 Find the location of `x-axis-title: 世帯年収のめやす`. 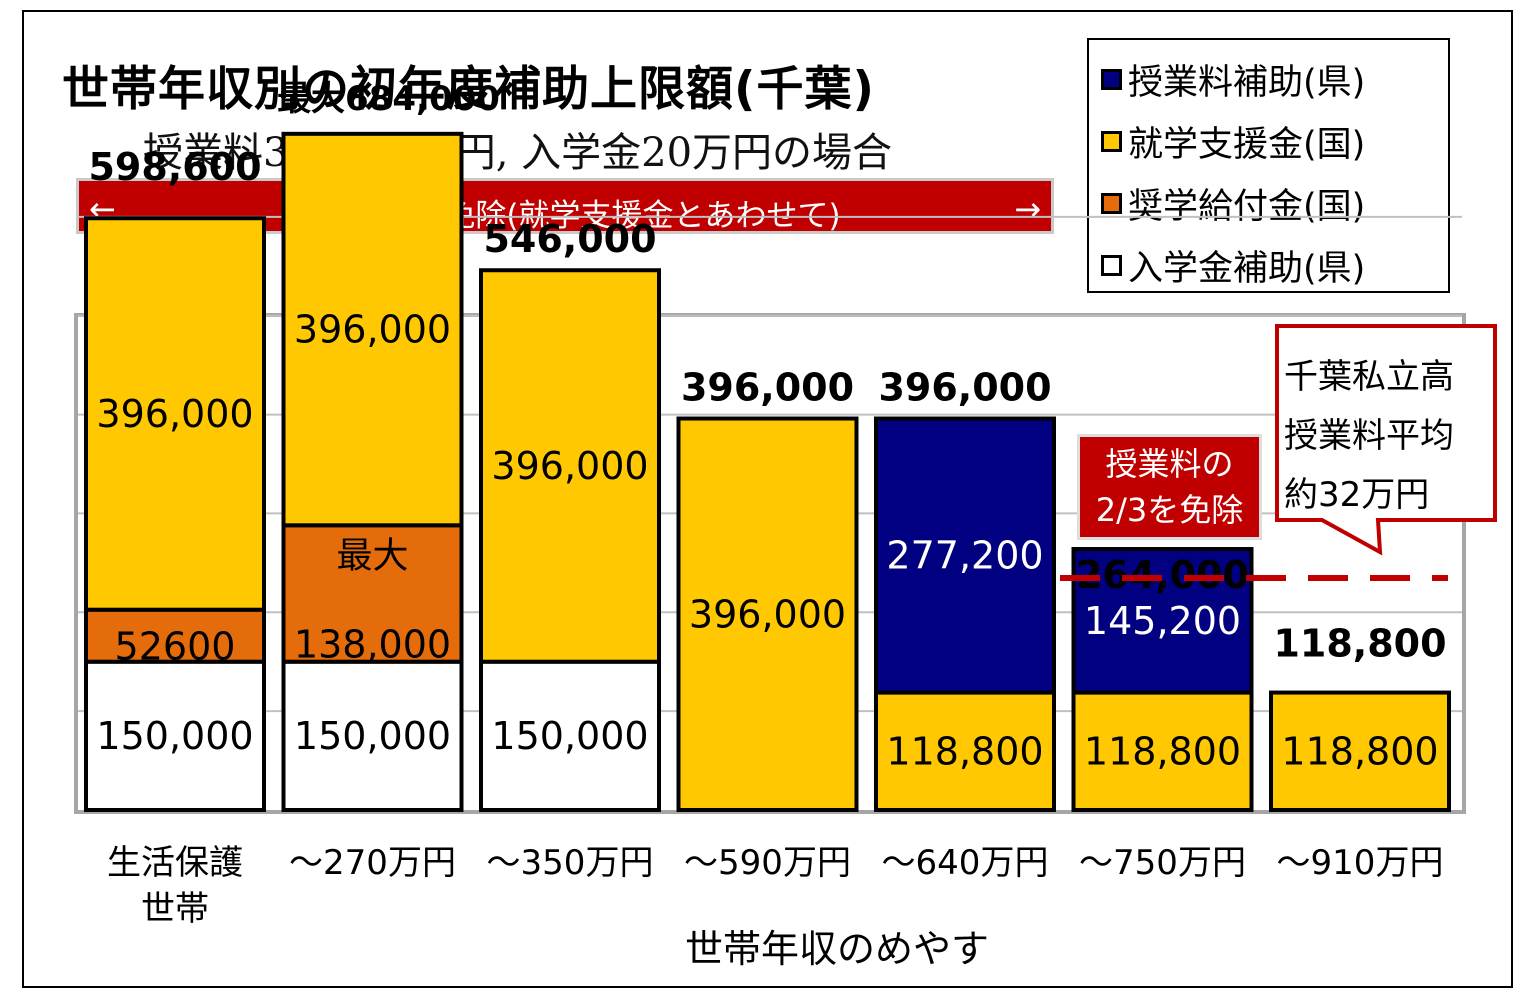

x-axis-title: 世帯年収のめやす is located at coordinates (837, 949).